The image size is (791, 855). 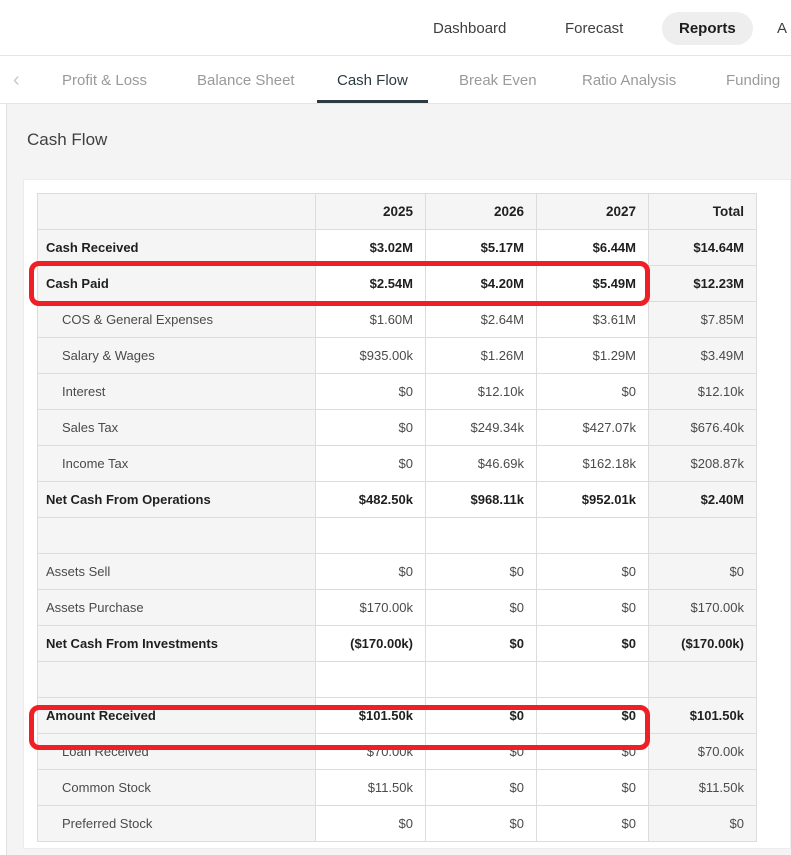 I want to click on nav-item-forecast: Forecast, so click(x=594, y=28).